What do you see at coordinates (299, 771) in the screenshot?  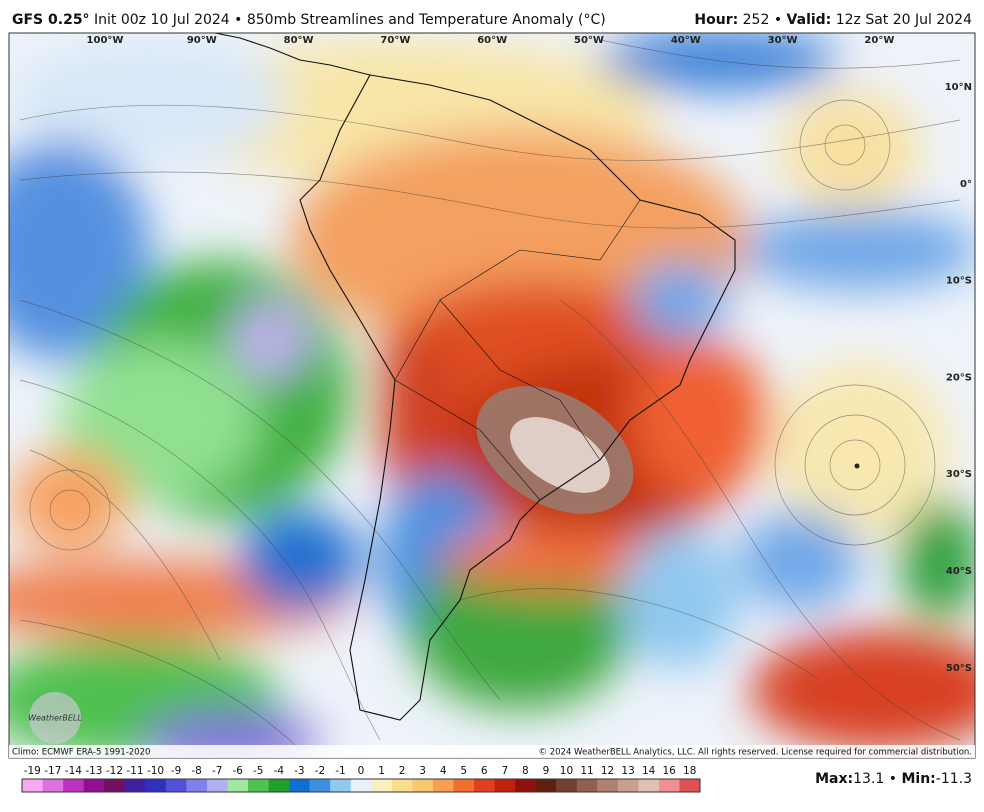 I see `colorbar-label: -3` at bounding box center [299, 771].